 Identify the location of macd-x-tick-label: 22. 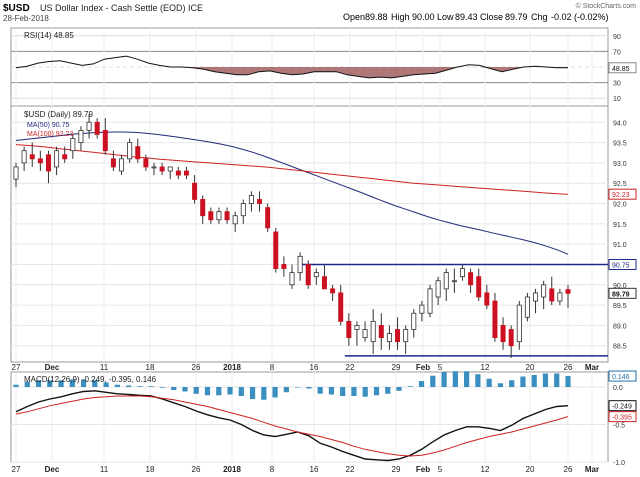
(350, 469).